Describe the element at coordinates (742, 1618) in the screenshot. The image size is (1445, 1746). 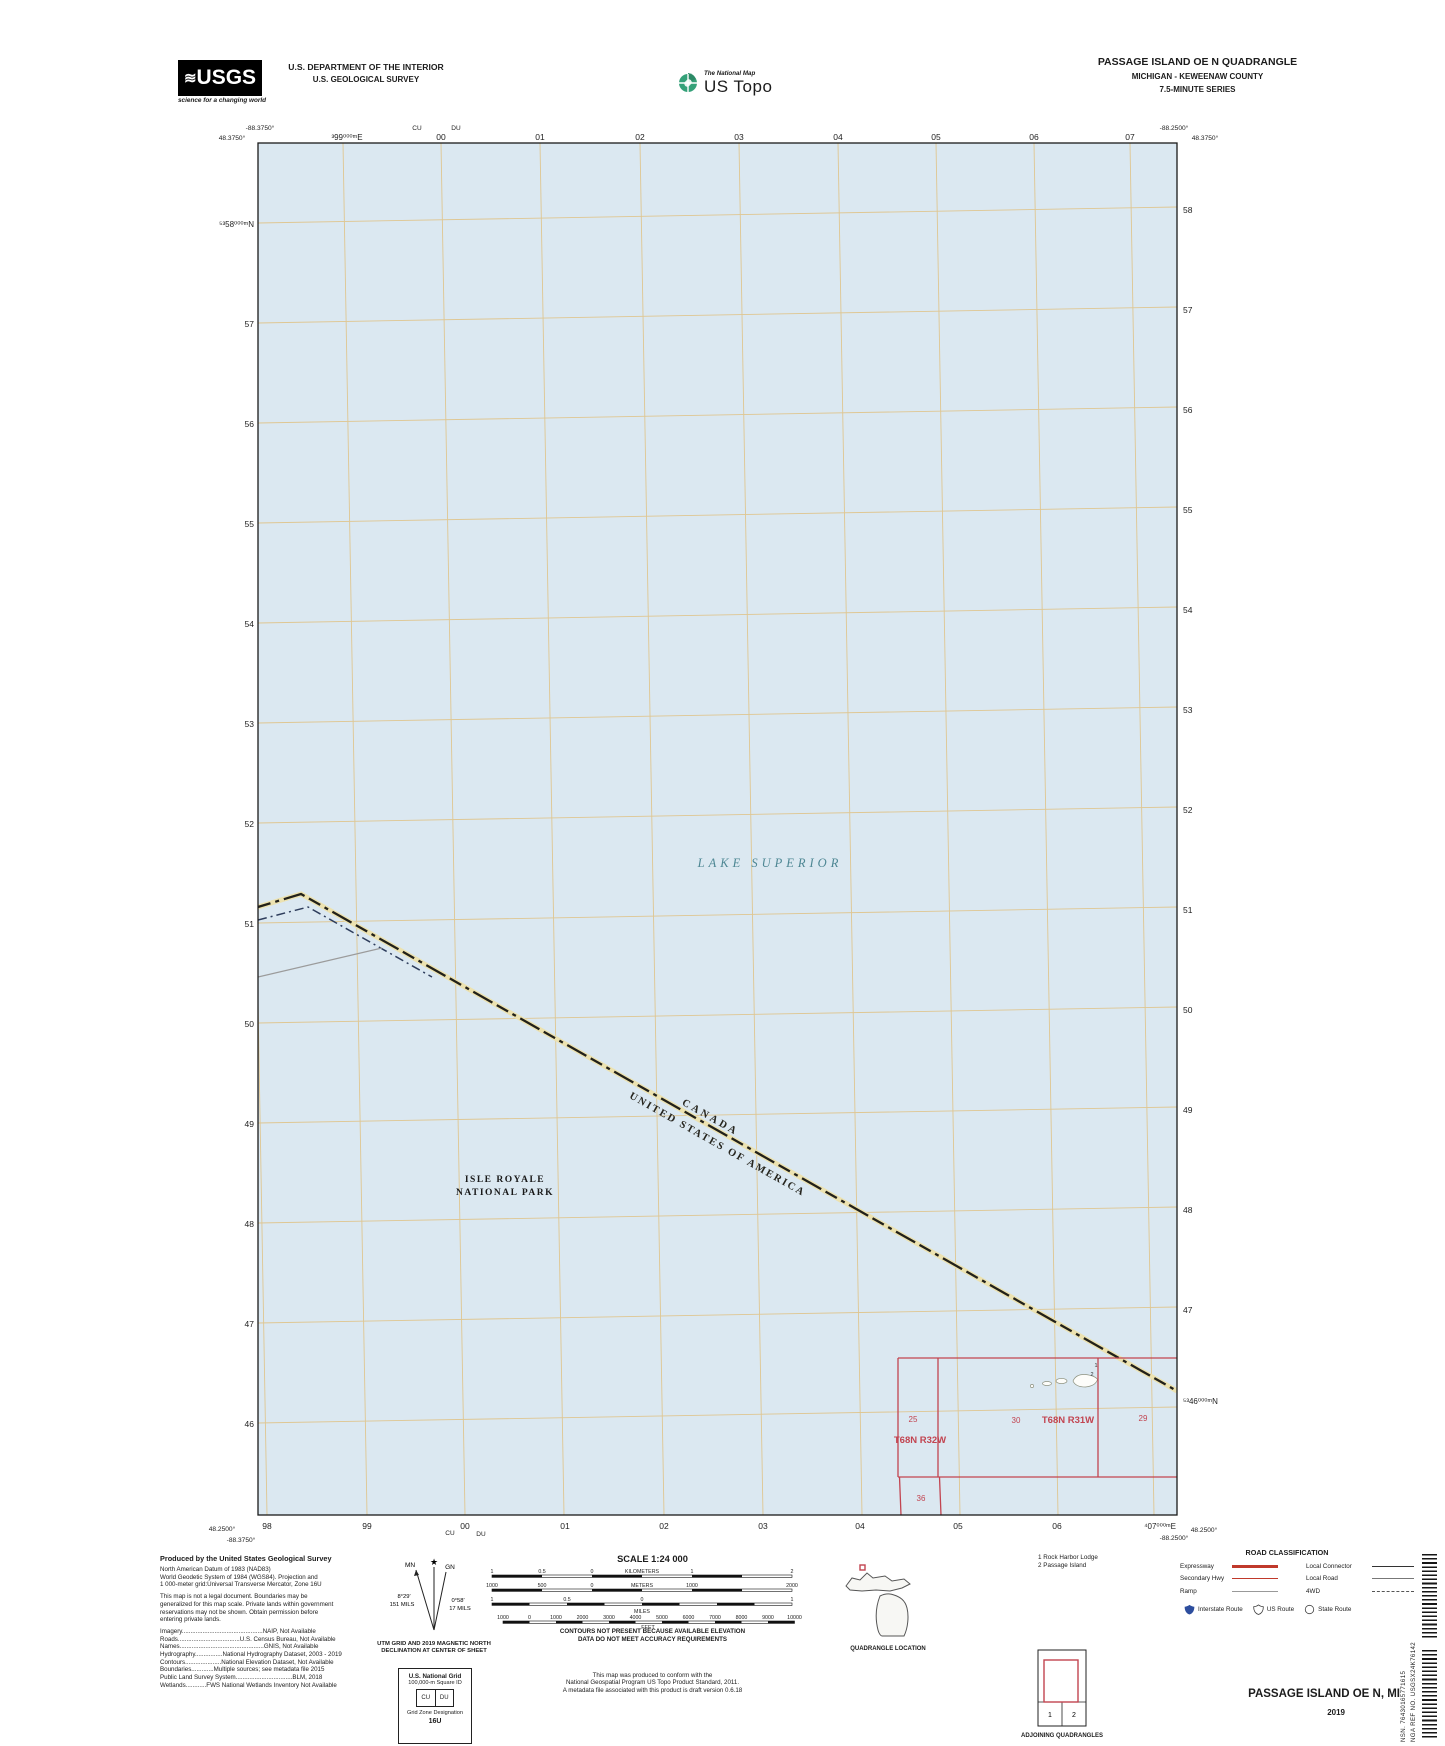
I see `scale-tick-label: 8000` at that location.